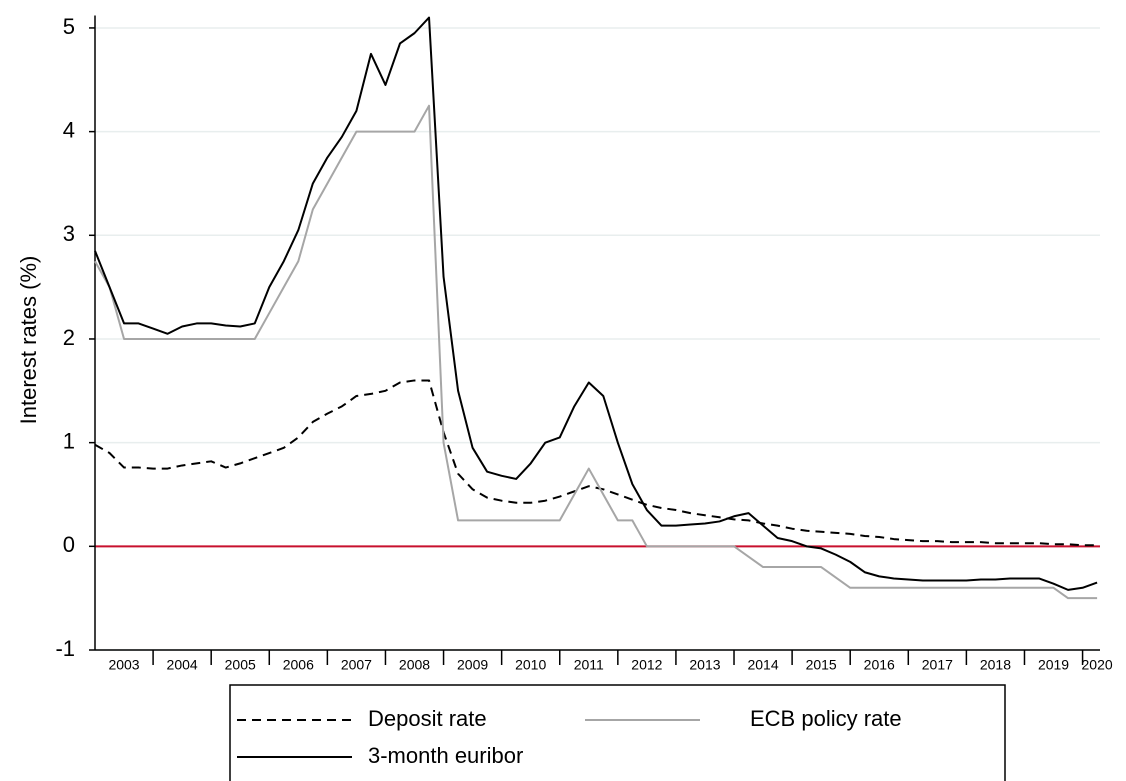 This screenshot has width=1126, height=781. I want to click on x-tick-label: 2003, so click(123, 665).